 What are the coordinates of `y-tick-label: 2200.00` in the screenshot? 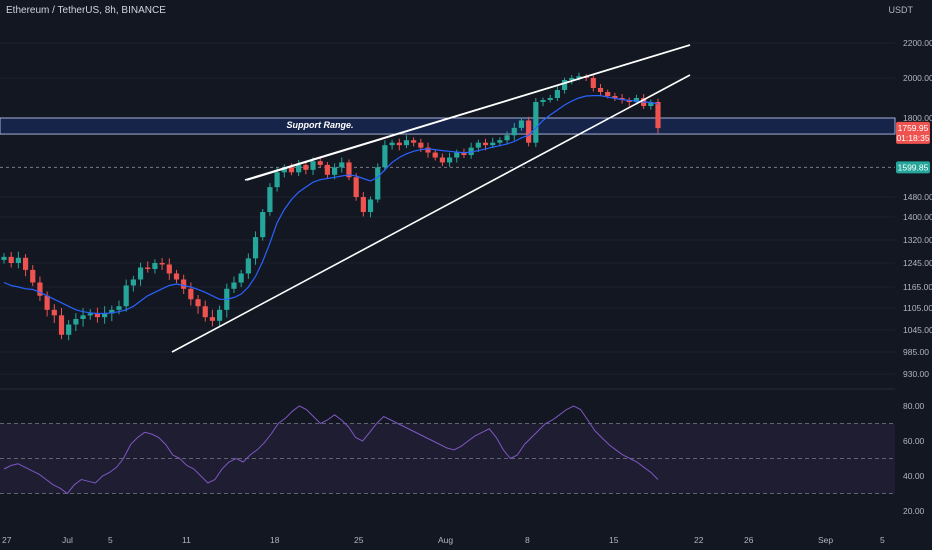 It's located at (917, 43).